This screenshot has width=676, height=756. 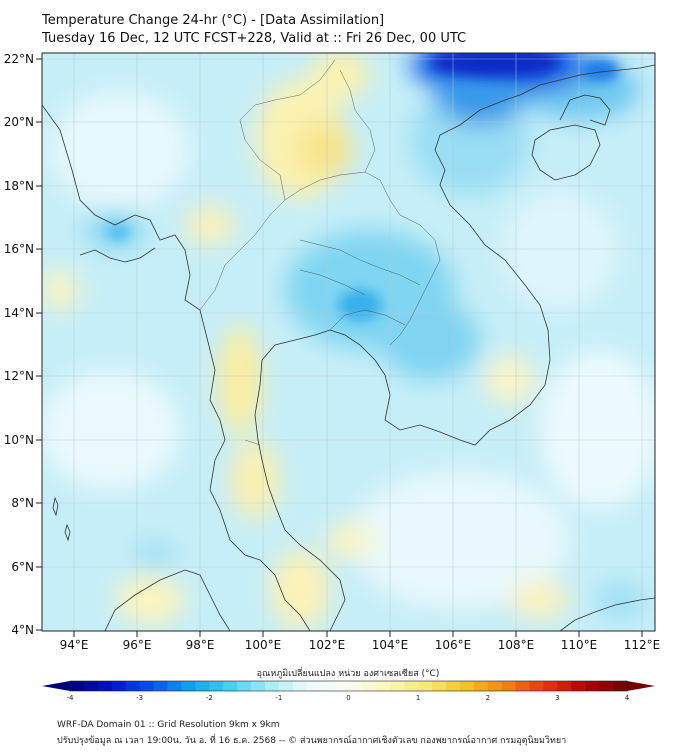 I want to click on colorbar-tick-label: 0, so click(x=348, y=698).